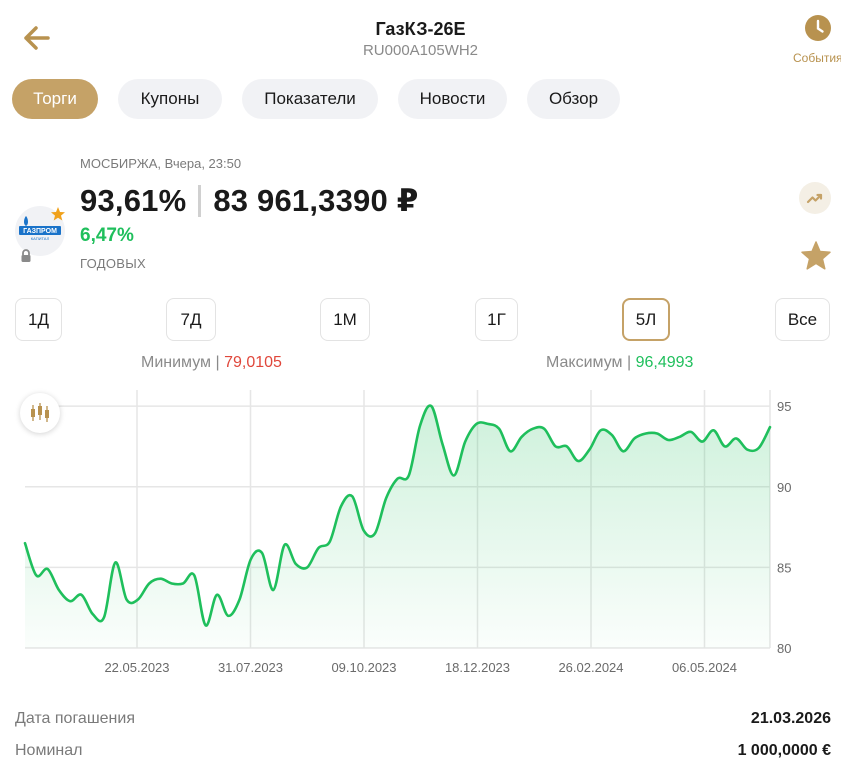 This screenshot has height=771, width=841. Describe the element at coordinates (38, 319) in the screenshot. I see `period-1d: 1Д` at that location.